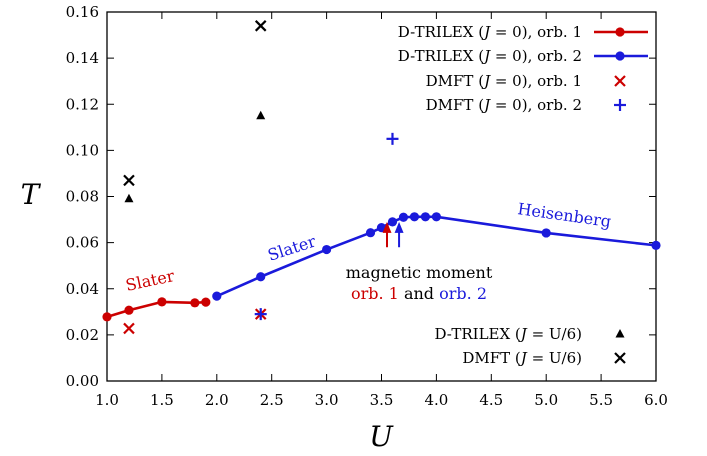 The width and height of the screenshot is (707, 456). I want to click on x-tick-label: 6.0, so click(656, 400).